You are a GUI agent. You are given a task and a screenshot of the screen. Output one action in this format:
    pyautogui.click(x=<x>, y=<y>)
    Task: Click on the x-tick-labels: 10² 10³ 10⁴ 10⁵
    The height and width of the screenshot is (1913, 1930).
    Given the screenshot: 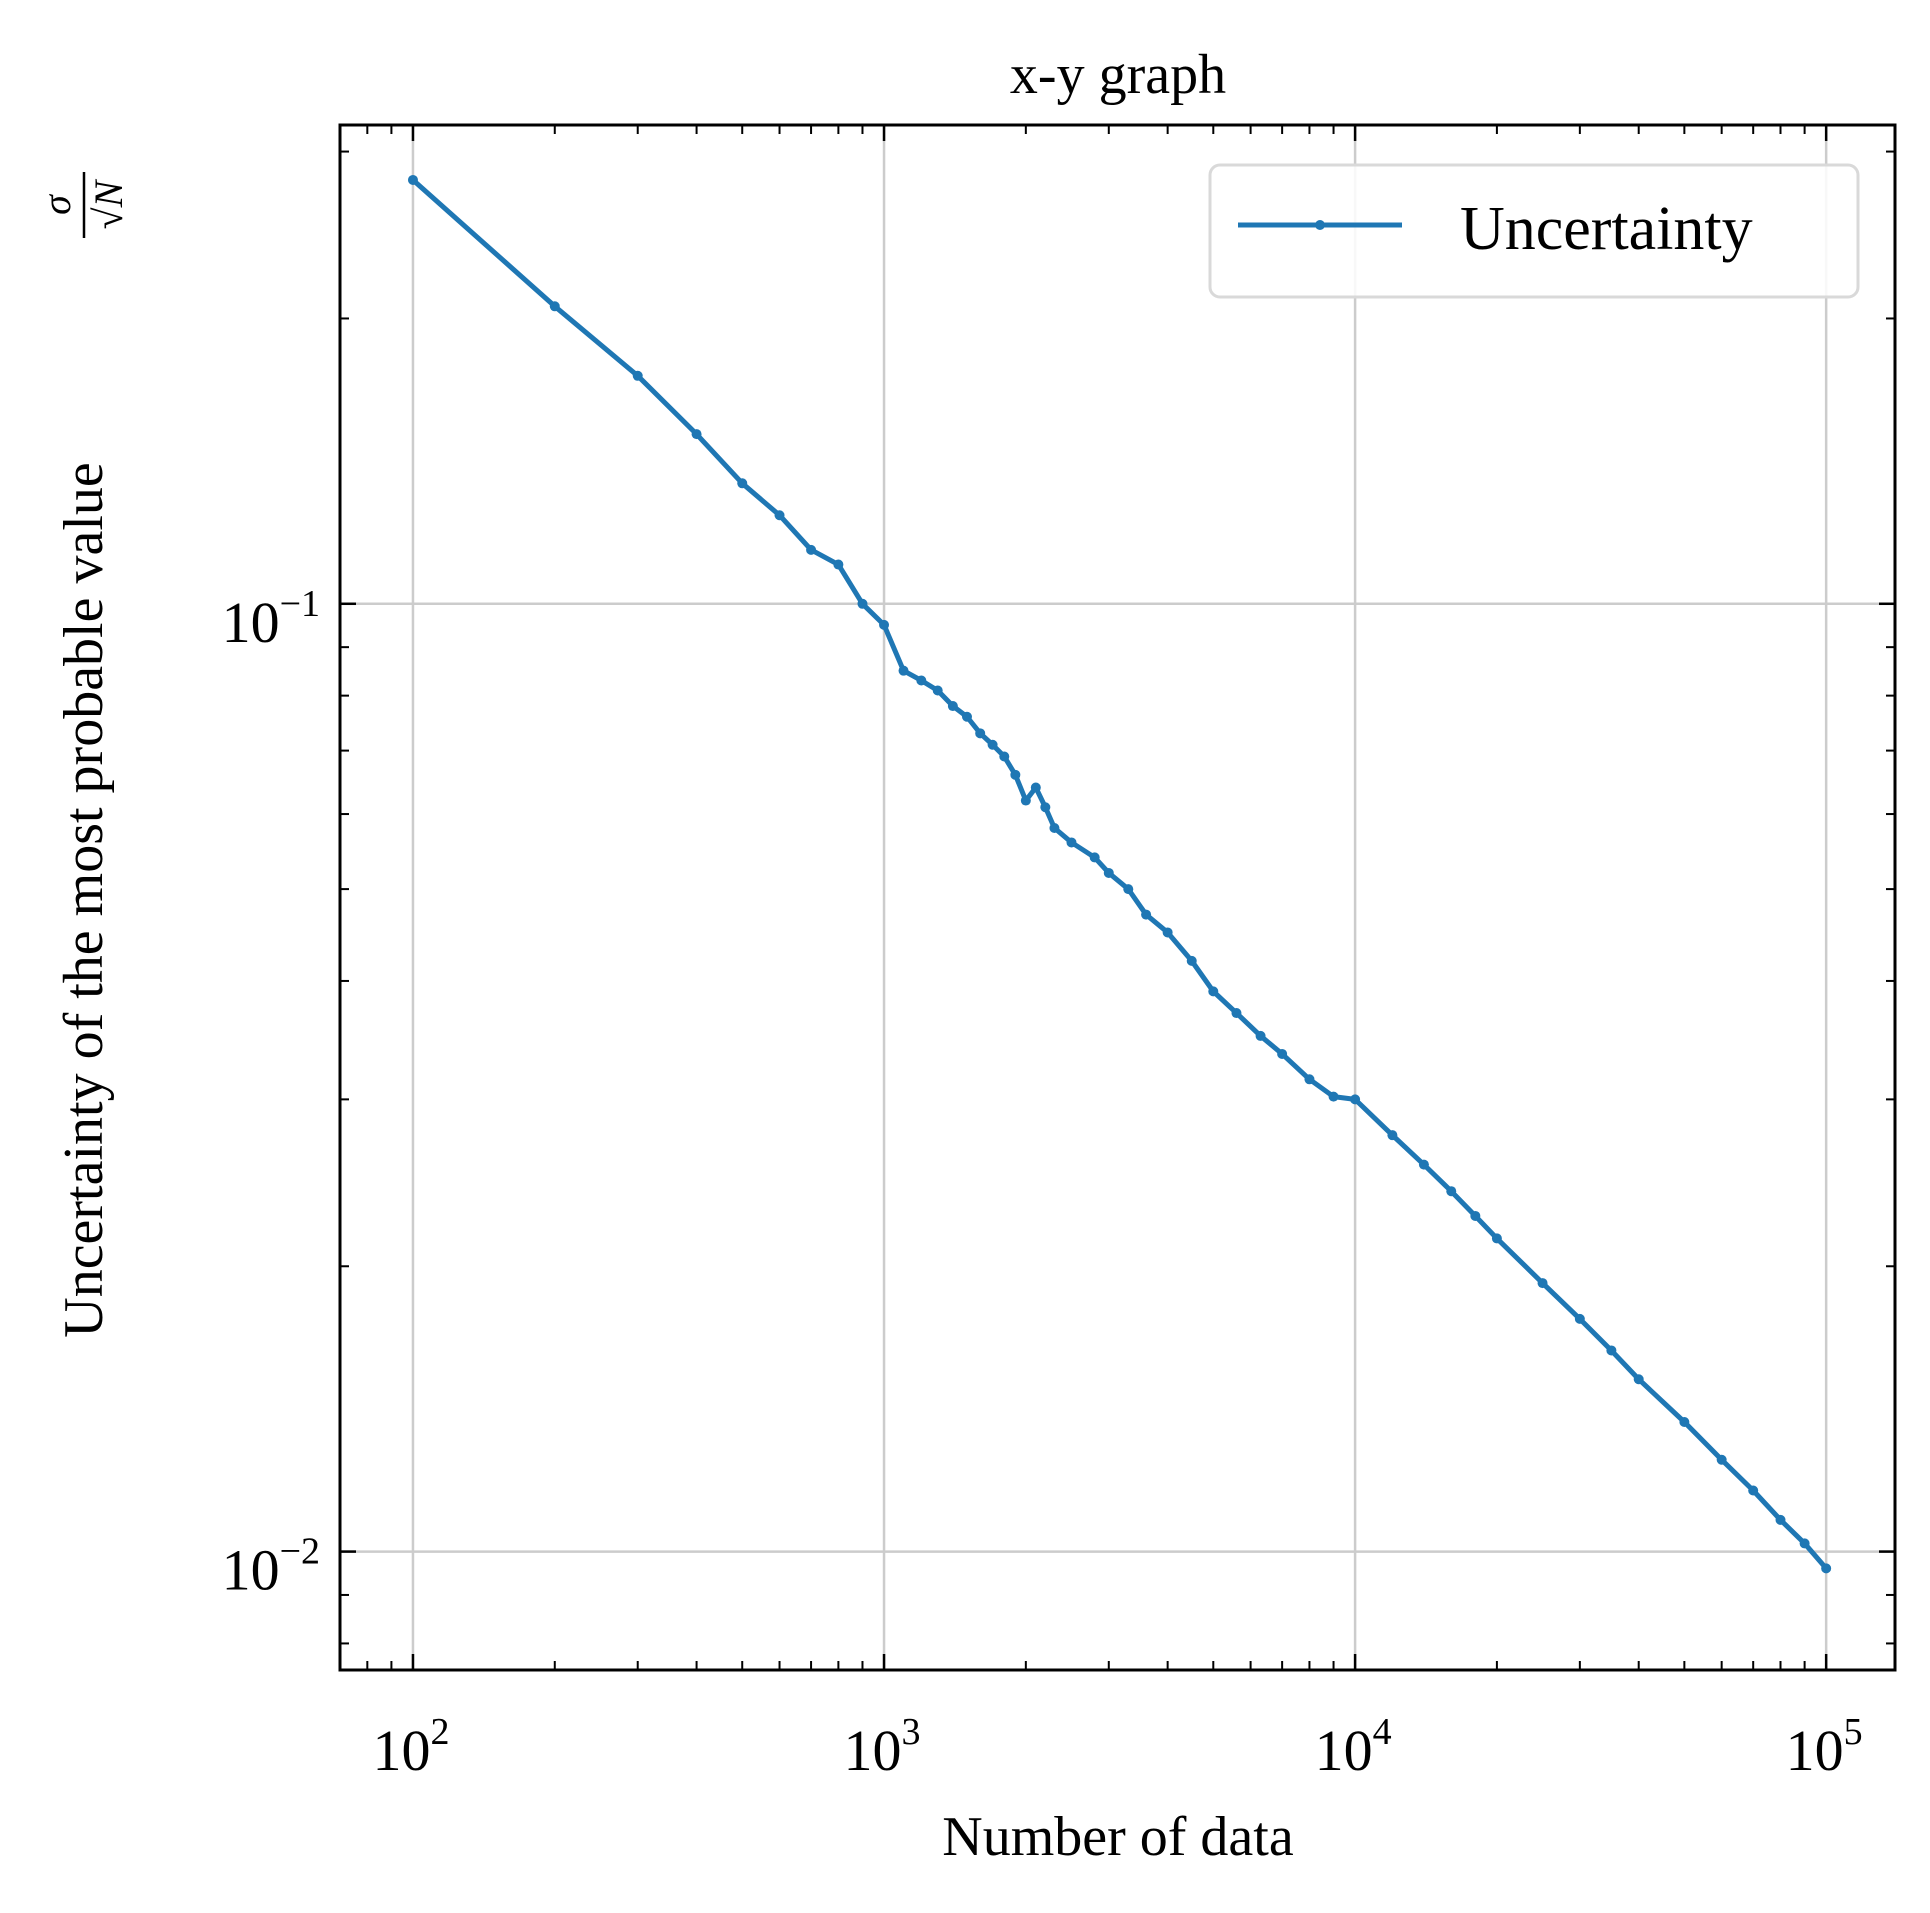 What is the action you would take?
    pyautogui.click(x=1117, y=1747)
    